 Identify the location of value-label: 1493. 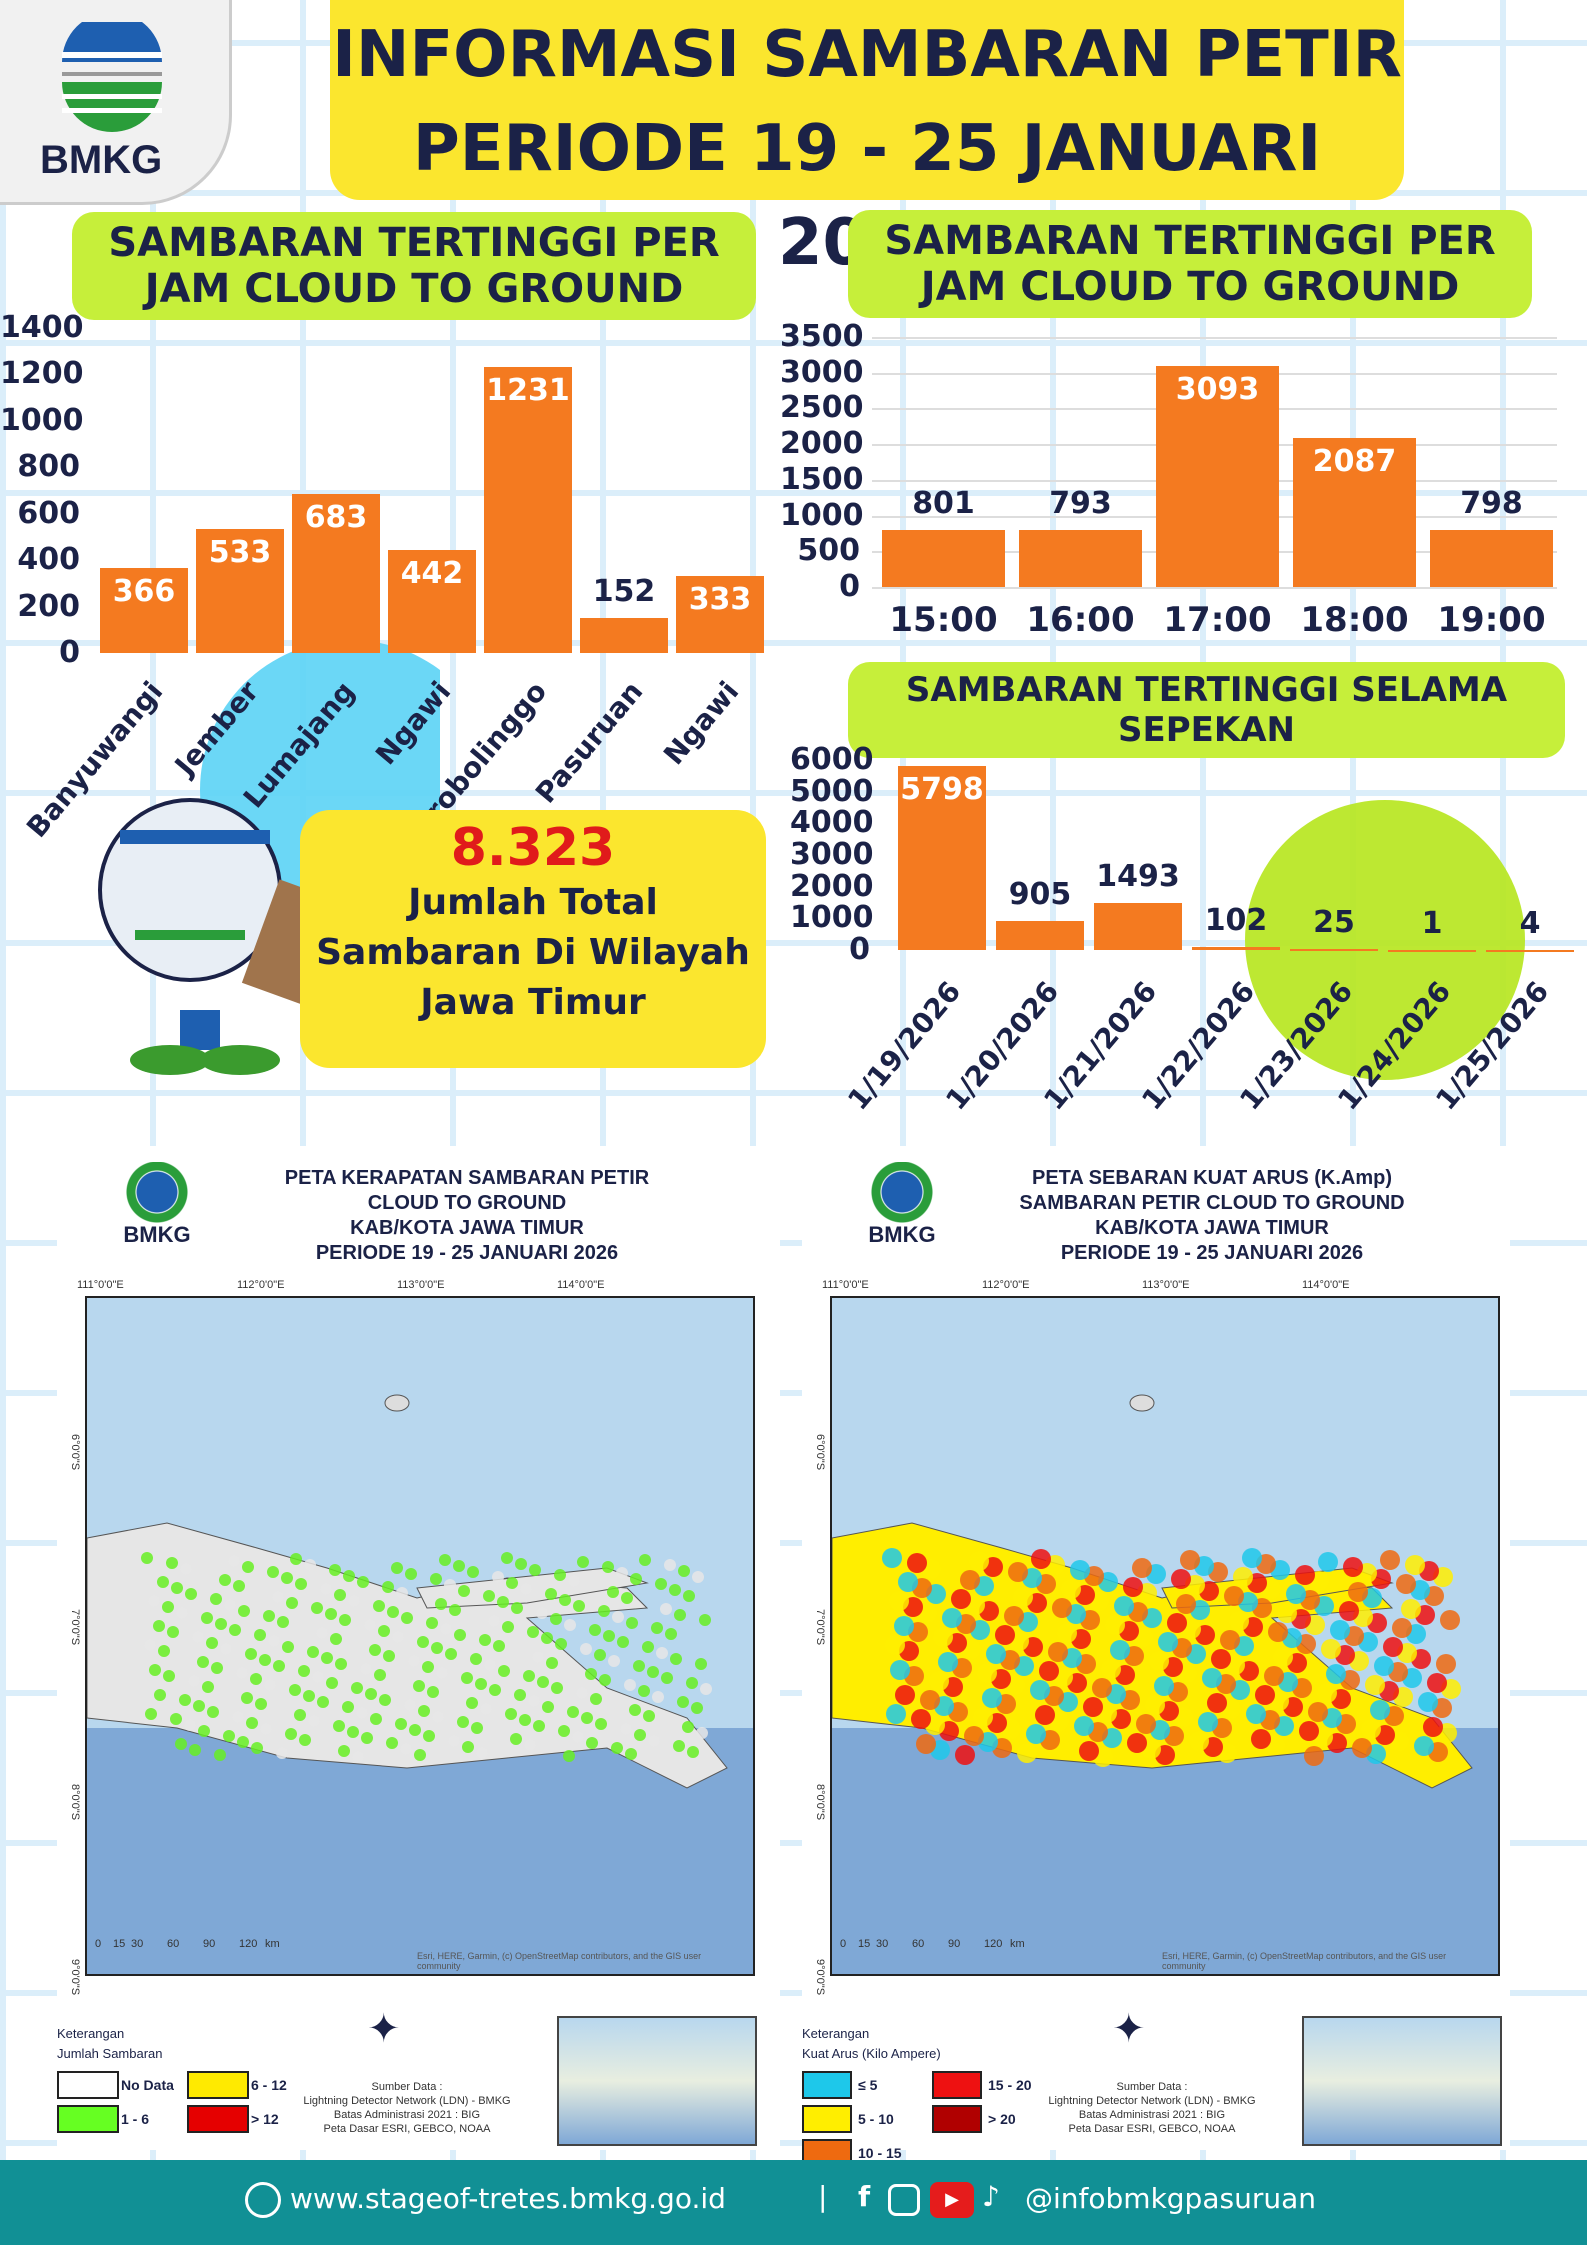
(1138, 876).